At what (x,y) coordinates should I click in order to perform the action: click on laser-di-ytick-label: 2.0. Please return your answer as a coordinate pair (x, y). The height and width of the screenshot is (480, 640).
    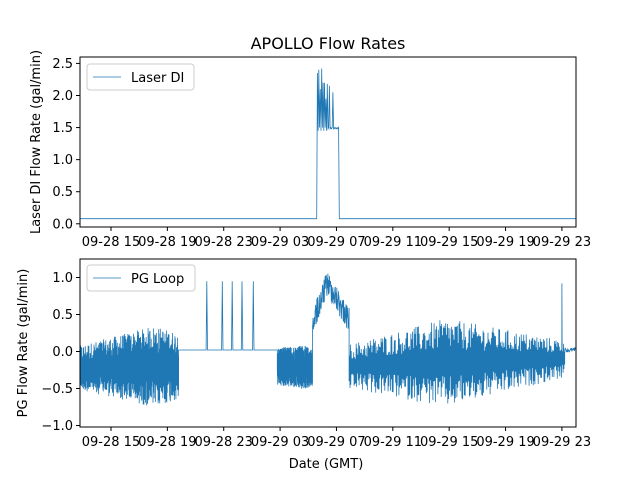
    Looking at the image, I should click on (62, 96).